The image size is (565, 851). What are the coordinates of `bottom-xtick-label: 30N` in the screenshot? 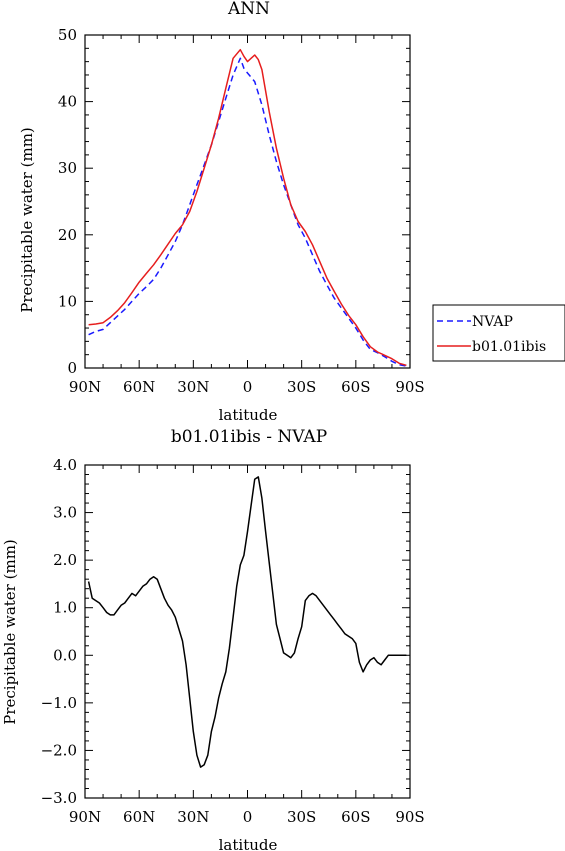 It's located at (193, 817).